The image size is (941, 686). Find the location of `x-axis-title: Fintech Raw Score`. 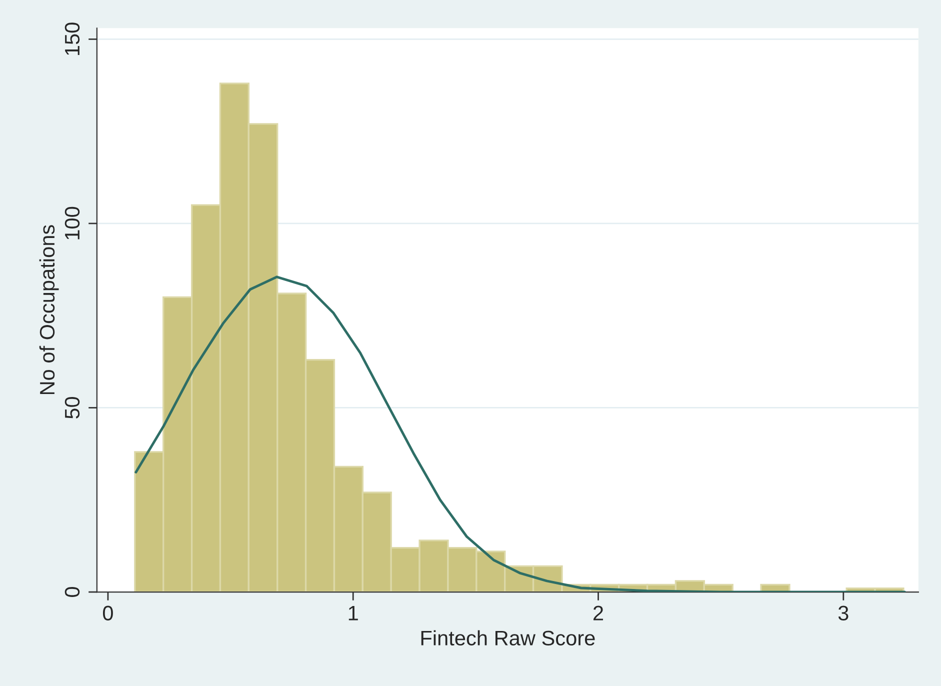

x-axis-title: Fintech Raw Score is located at coordinates (508, 638).